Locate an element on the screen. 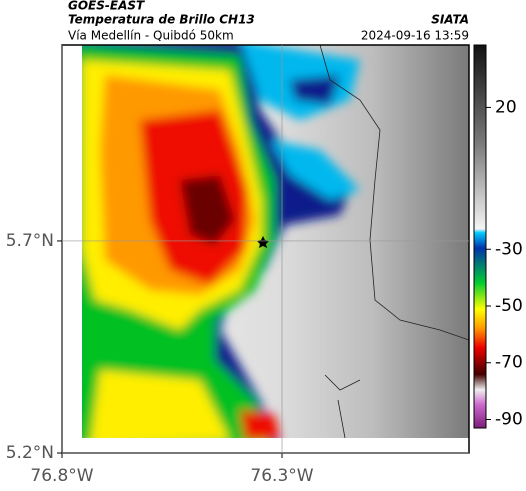 This screenshot has width=526, height=491. timestamp: 2024-09-16 13:59 is located at coordinates (415, 36).